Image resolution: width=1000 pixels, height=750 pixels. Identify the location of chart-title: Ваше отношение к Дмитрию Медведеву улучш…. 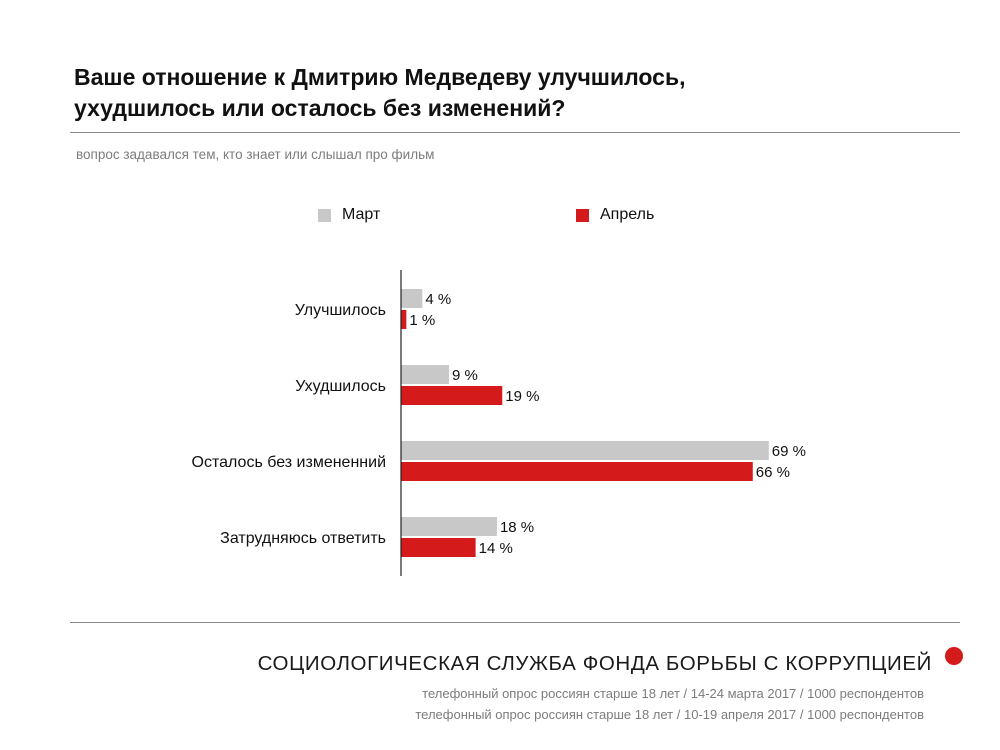
(514, 93).